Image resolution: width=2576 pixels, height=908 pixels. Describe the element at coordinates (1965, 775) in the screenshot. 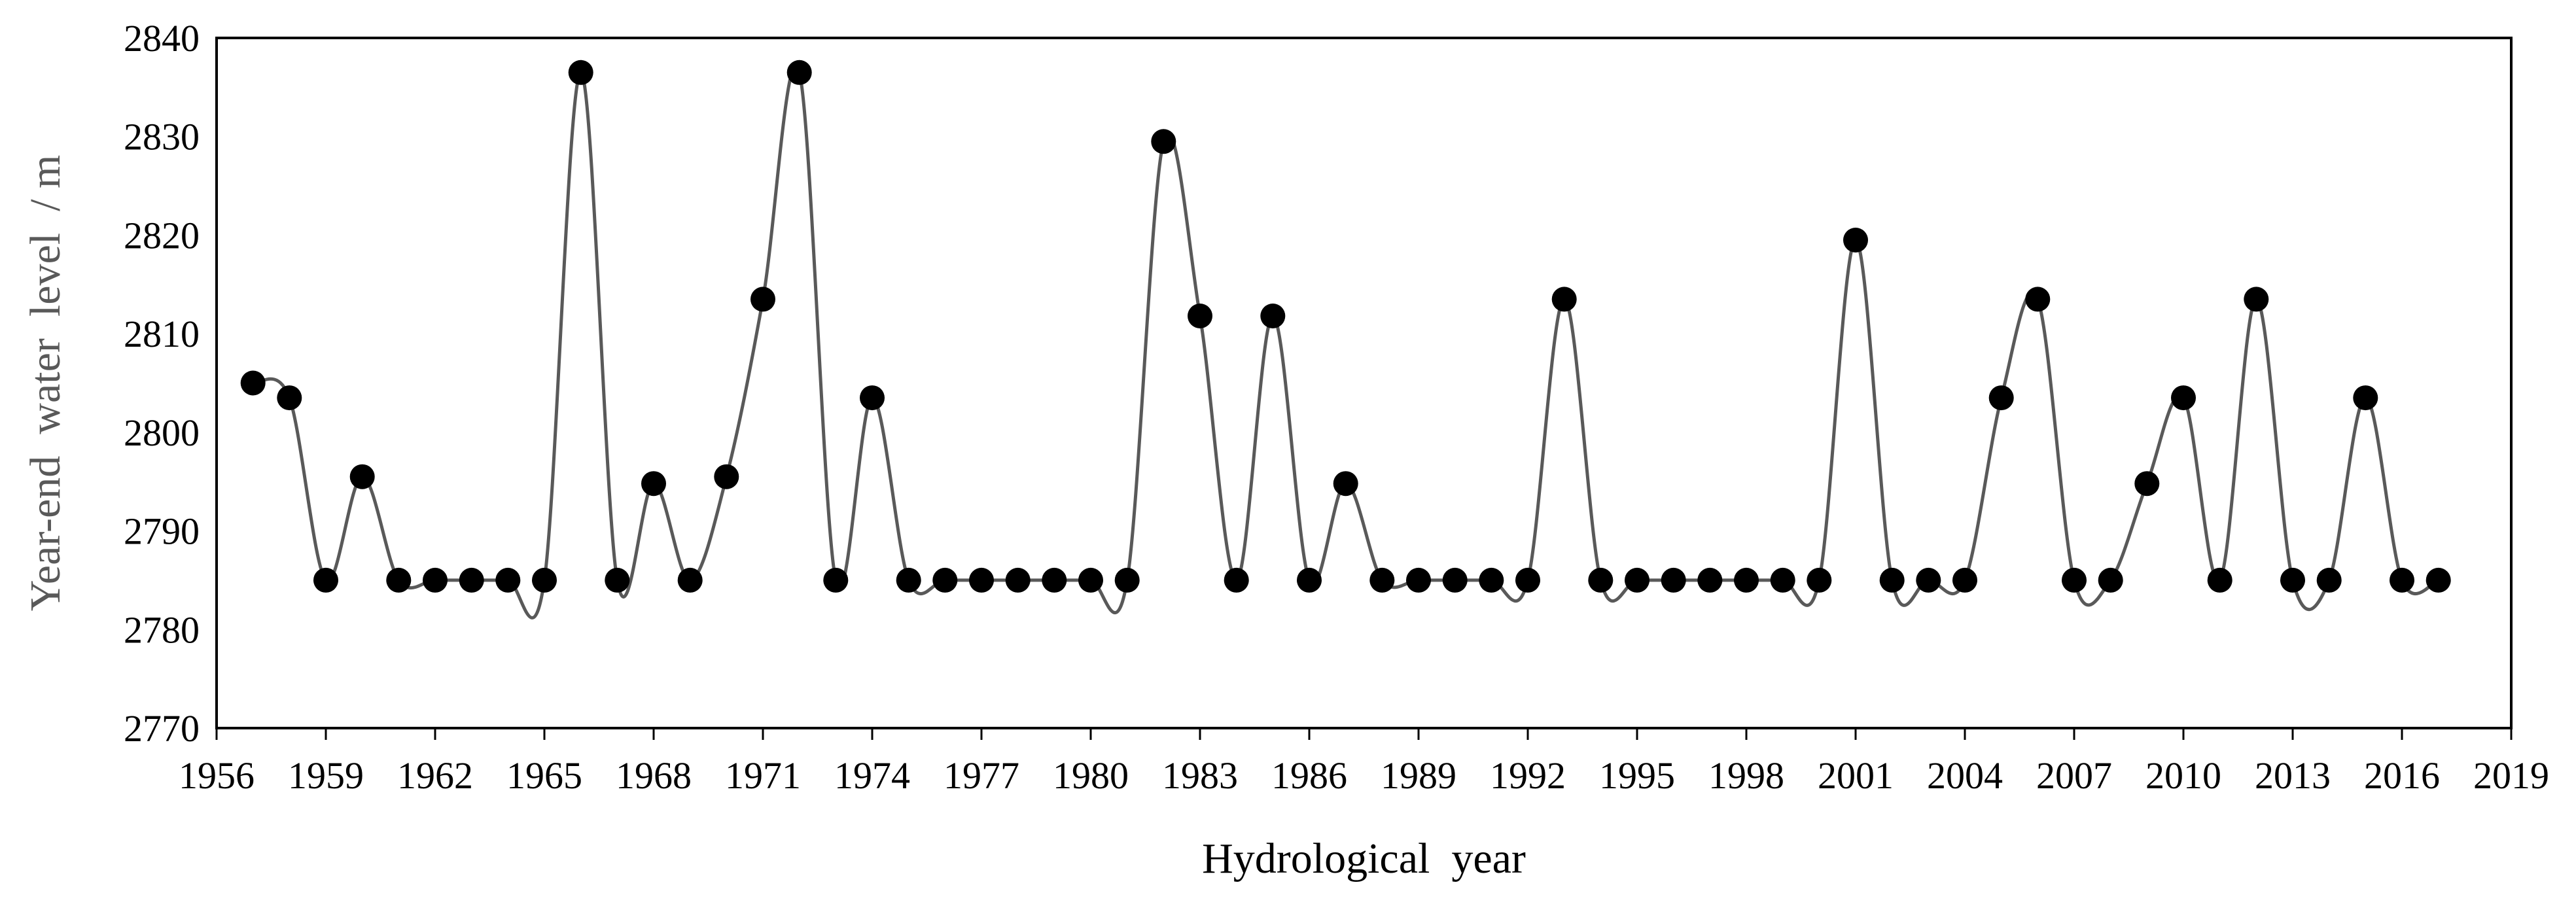

I see `x-tick-label: 2004` at that location.